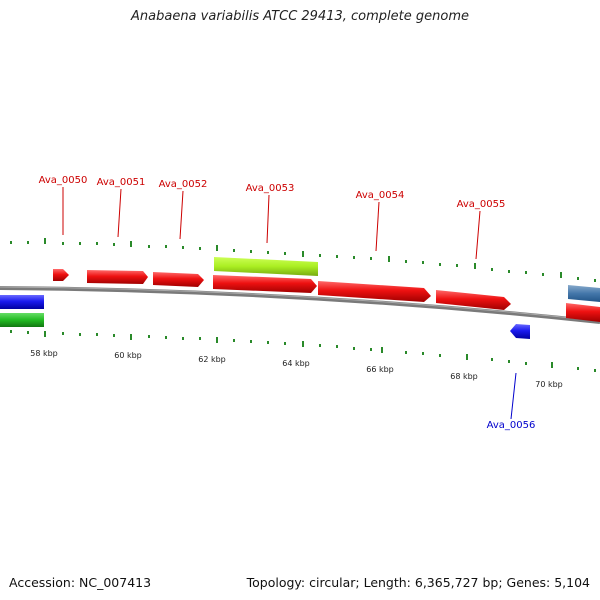 This screenshot has height=600, width=600. Describe the element at coordinates (584, 293) in the screenshot. I see `steel-feature` at that location.